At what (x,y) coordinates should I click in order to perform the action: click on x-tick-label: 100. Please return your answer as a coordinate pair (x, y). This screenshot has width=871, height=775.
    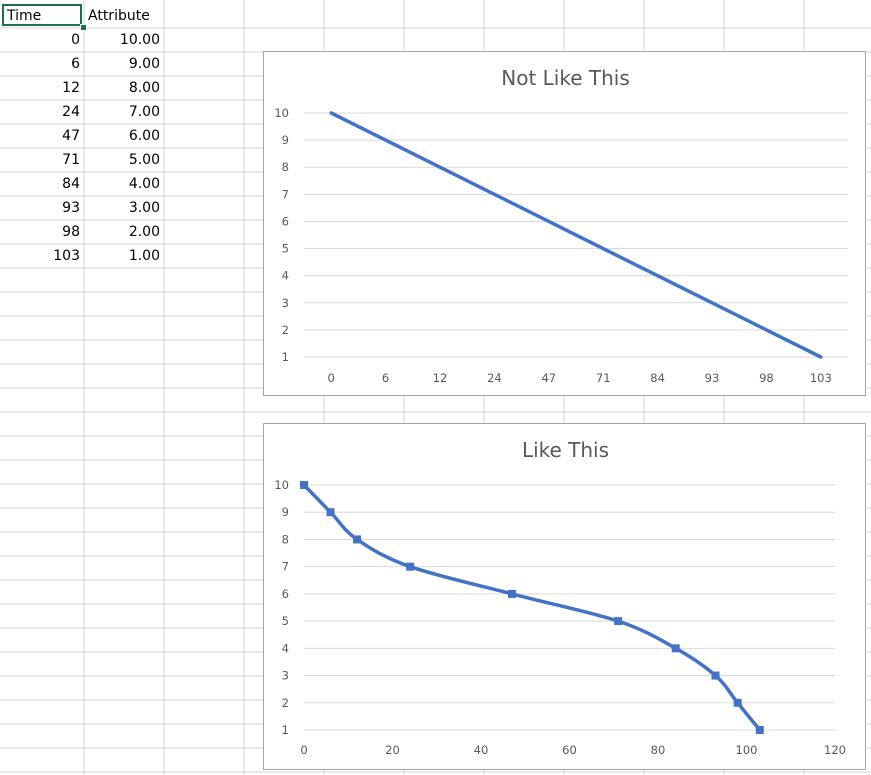
    Looking at the image, I should click on (747, 750).